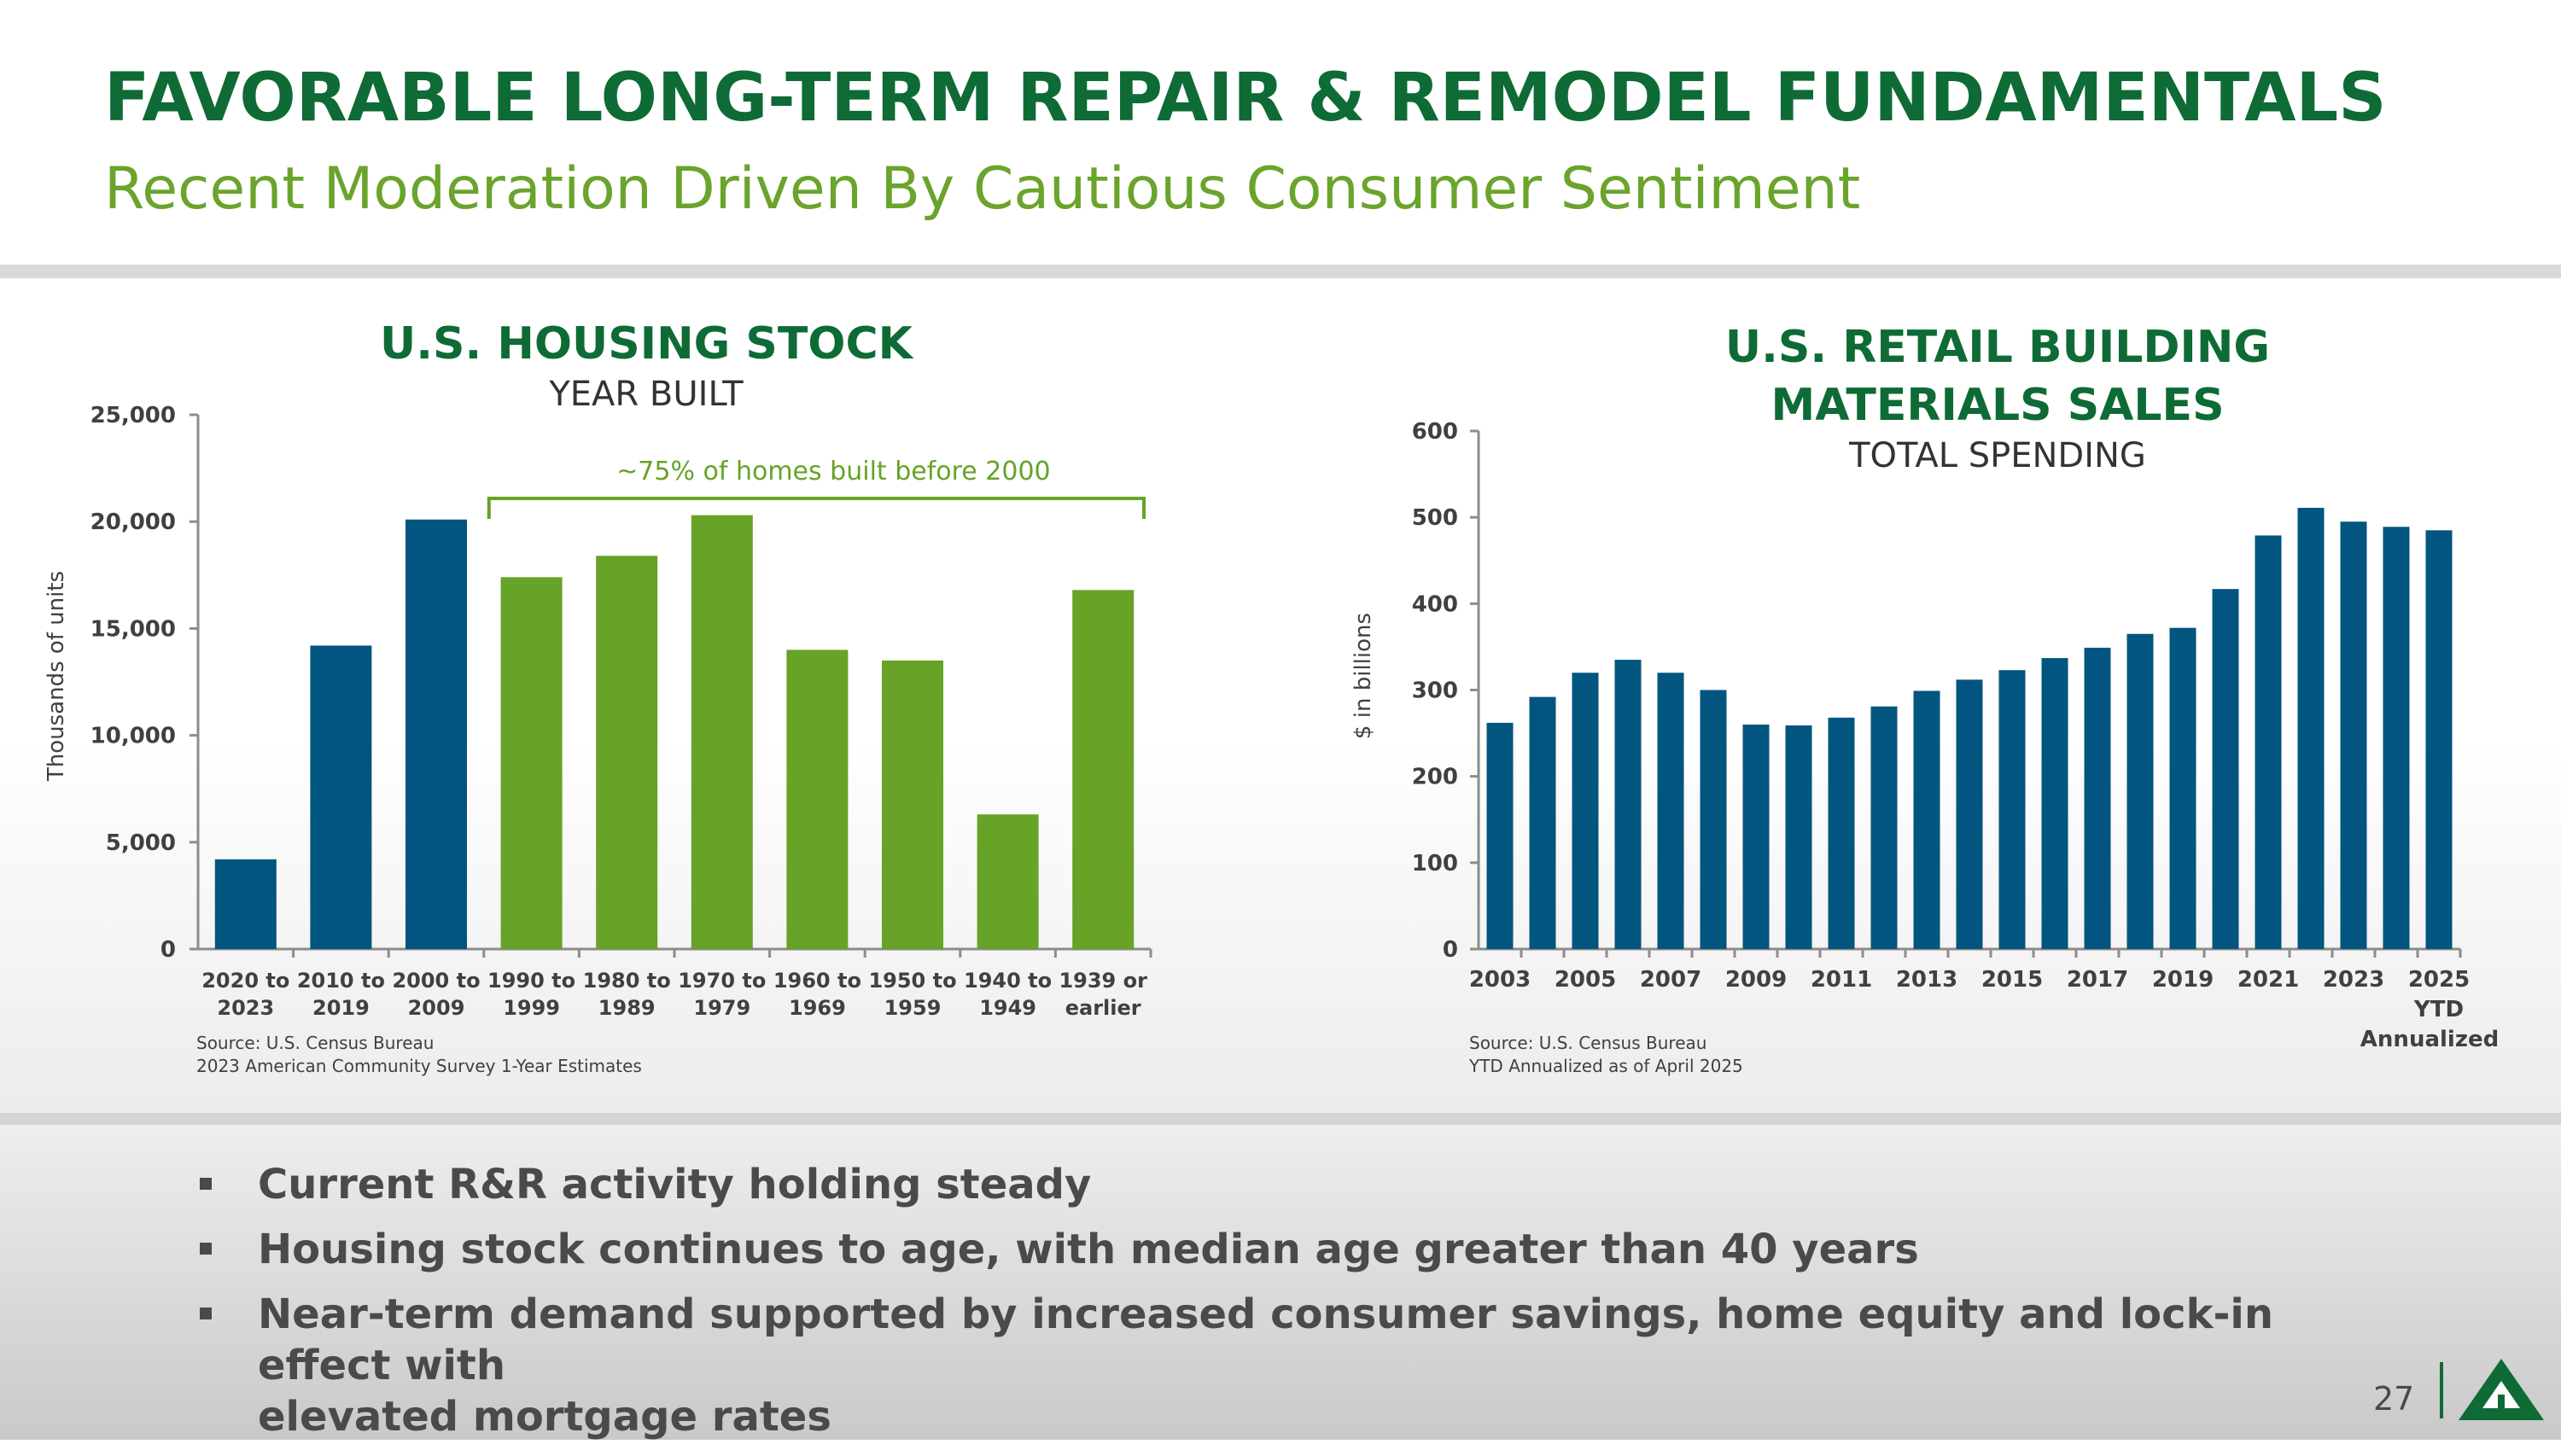 The width and height of the screenshot is (2561, 1456). Describe the element at coordinates (1587, 1043) in the screenshot. I see `chart2-source-note: Source: U.S. Census Bureau` at that location.